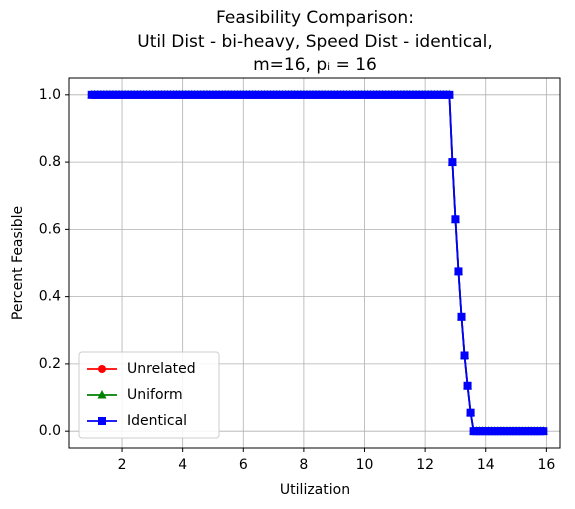 This screenshot has height=509, width=575. I want to click on x-tick-label: 8, so click(303, 465).